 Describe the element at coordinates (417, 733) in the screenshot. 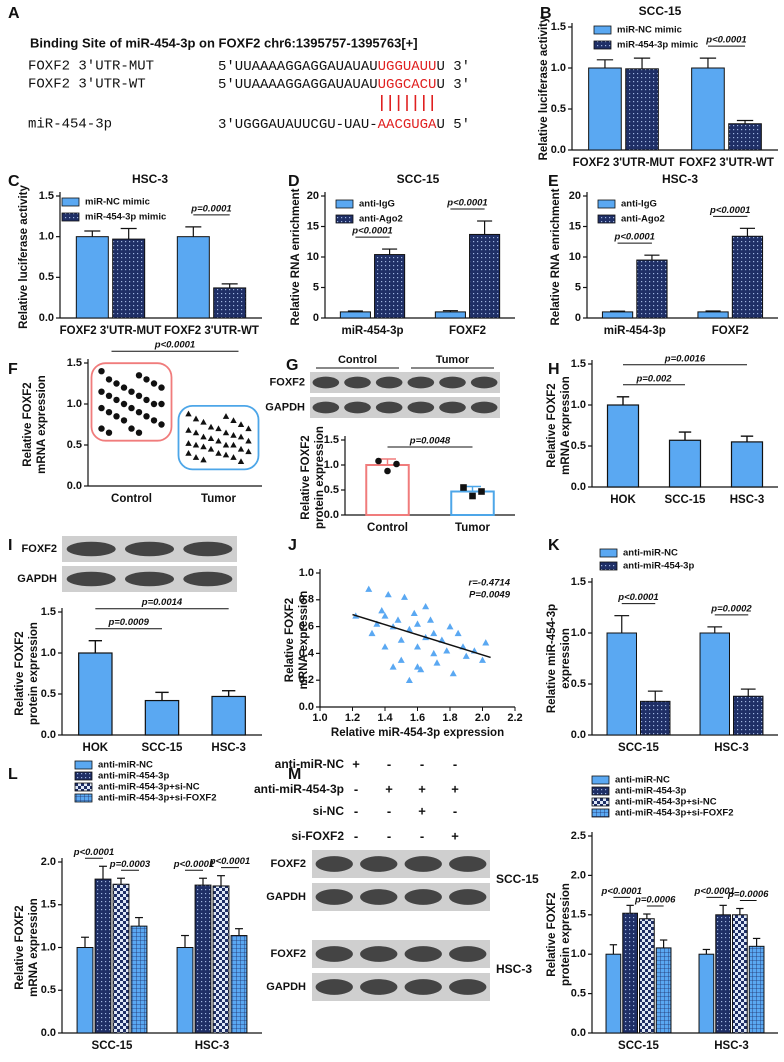

I see `x-axis-label: Relative miR-454-3p expression` at that location.